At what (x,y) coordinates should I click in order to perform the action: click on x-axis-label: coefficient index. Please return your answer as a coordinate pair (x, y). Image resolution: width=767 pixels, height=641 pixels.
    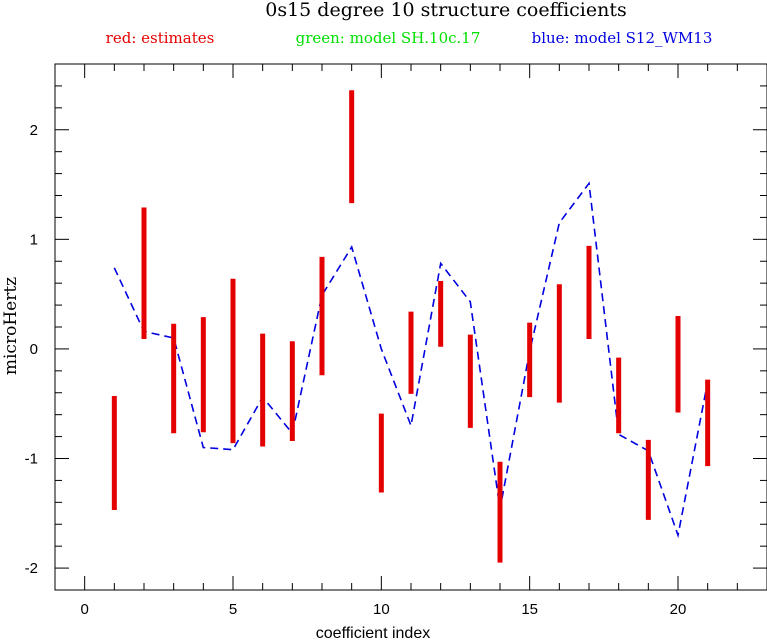
    Looking at the image, I should click on (373, 633).